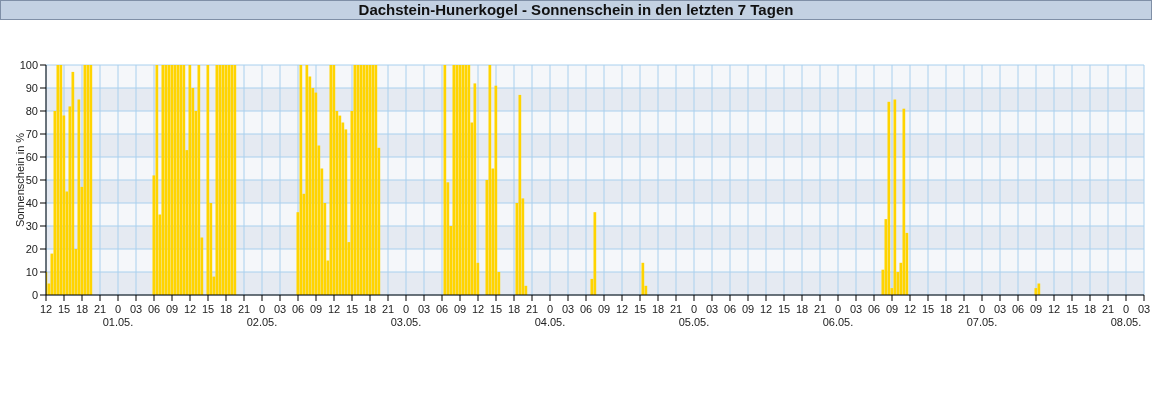 The height and width of the screenshot is (400, 1152). I want to click on y-tick-label: 40, so click(31, 202).